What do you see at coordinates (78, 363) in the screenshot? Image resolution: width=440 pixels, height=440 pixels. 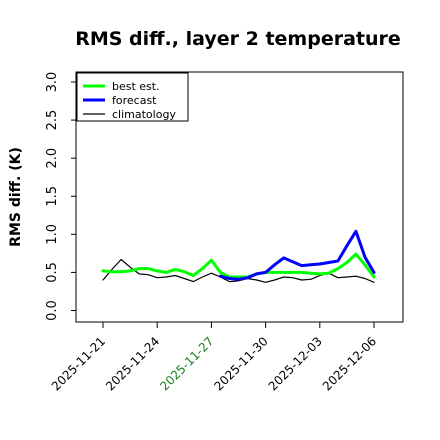 I see `x-tick-label: 2025-11-21` at bounding box center [78, 363].